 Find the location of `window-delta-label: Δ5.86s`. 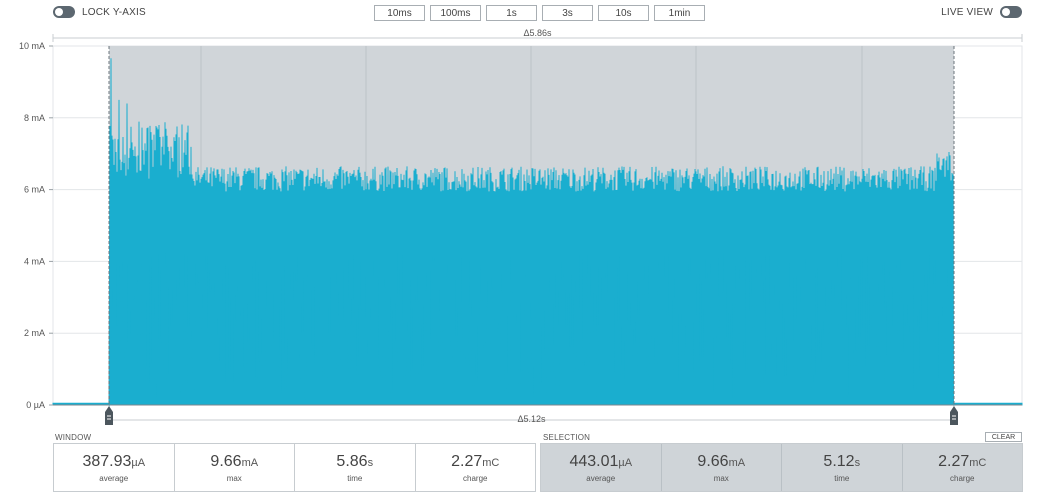

window-delta-label: Δ5.86s is located at coordinates (537, 33).